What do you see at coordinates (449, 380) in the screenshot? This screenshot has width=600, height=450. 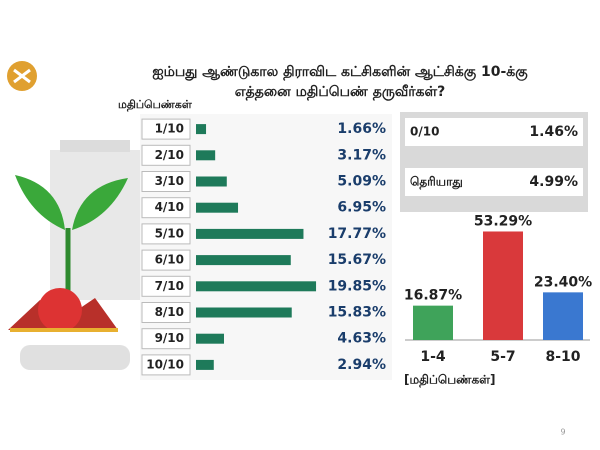 I see `x-axis-label: [மதிப்பெண்கள்]` at bounding box center [449, 380].